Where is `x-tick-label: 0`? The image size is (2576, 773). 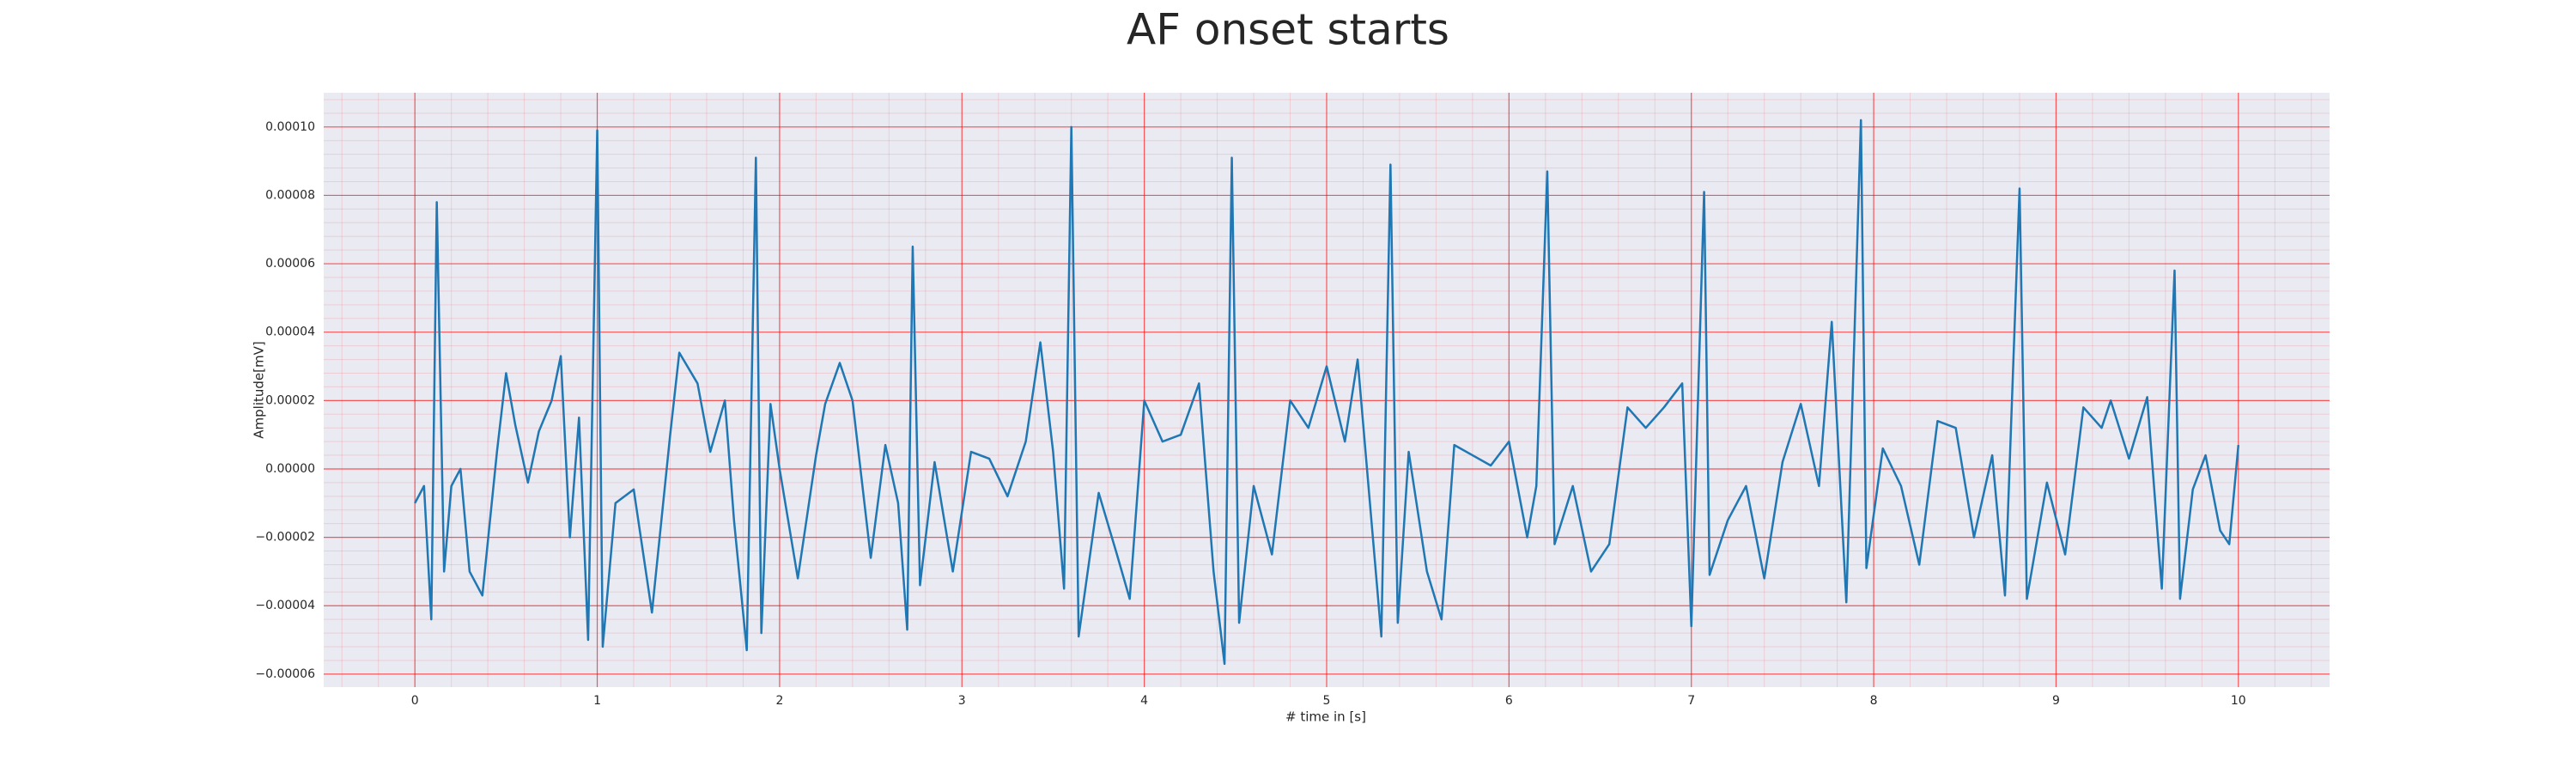
x-tick-label: 0 is located at coordinates (415, 701).